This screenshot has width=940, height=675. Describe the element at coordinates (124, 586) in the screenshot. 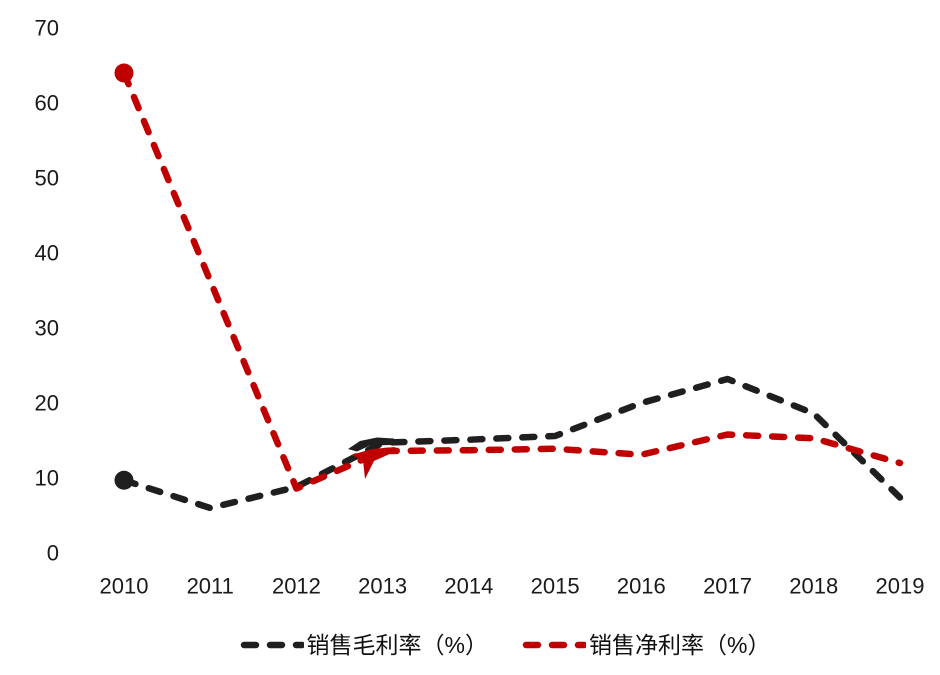

I see `x-axis-tick-label: 2010` at that location.